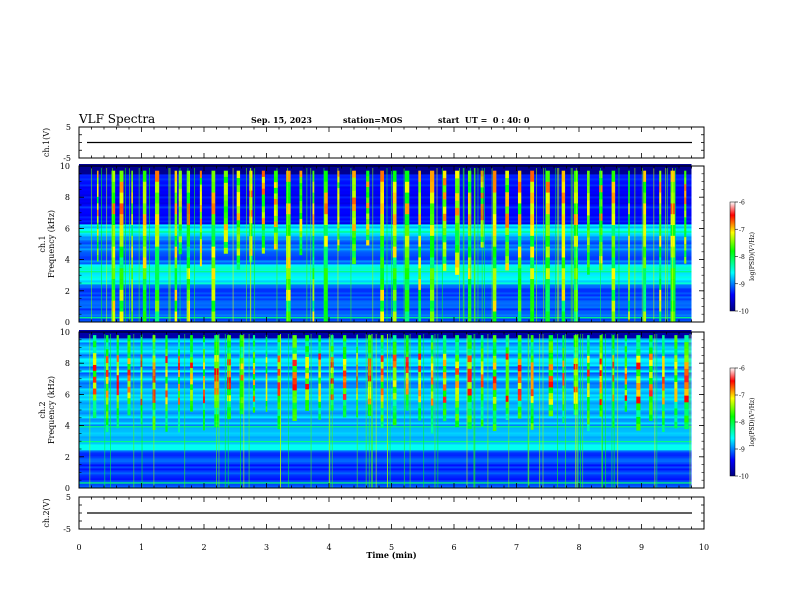 The width and height of the screenshot is (792, 612). What do you see at coordinates (42, 409) in the screenshot?
I see `channel-label: ch.2` at bounding box center [42, 409].